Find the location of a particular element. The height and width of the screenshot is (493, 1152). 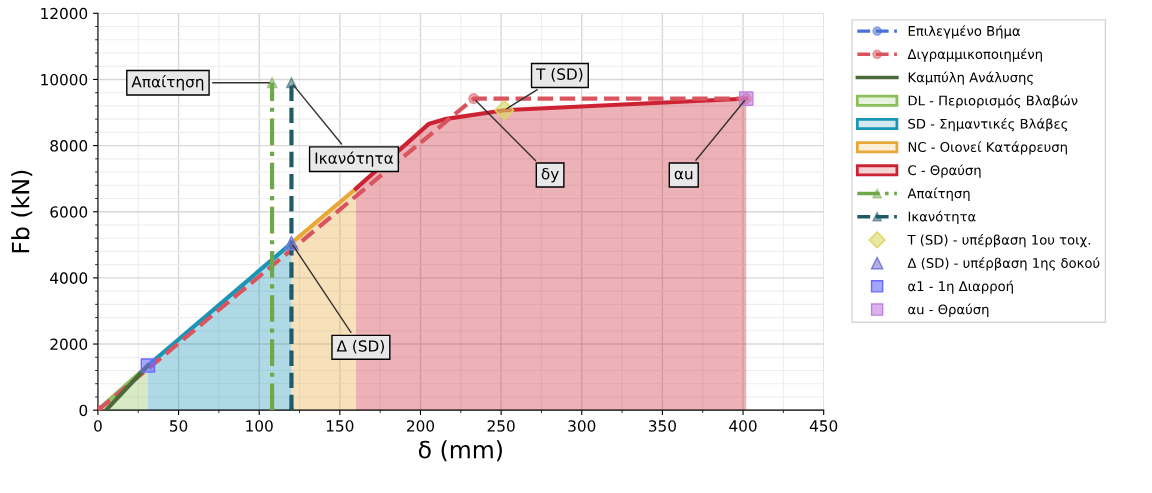

y-tick-label: 12000 is located at coordinates (64, 13).